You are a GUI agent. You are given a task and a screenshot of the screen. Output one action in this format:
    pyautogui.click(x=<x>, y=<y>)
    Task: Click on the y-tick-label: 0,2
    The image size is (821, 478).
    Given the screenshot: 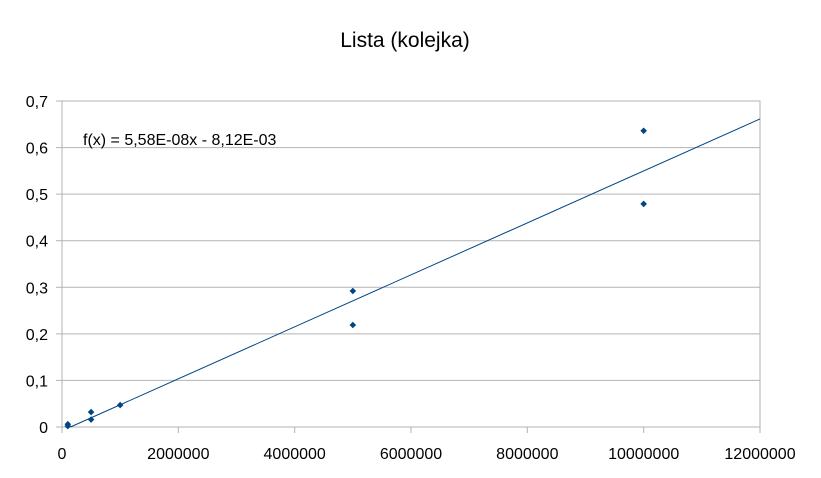 What is the action you would take?
    pyautogui.click(x=37, y=335)
    